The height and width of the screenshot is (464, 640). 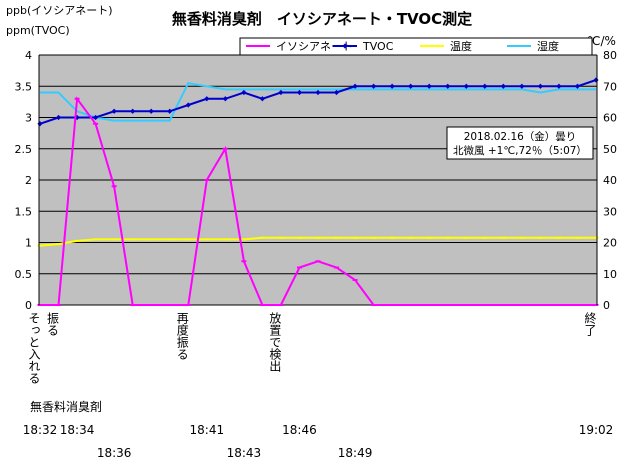 What do you see at coordinates (590, 323) in the screenshot?
I see `event-label: 終了` at bounding box center [590, 323].